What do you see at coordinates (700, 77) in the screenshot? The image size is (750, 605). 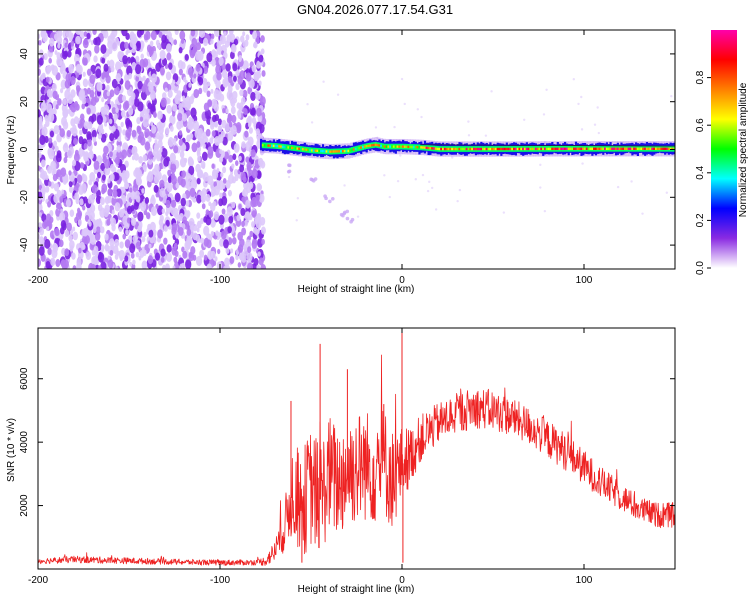 I see `colorbar-tick-label: 0.8` at bounding box center [700, 77].